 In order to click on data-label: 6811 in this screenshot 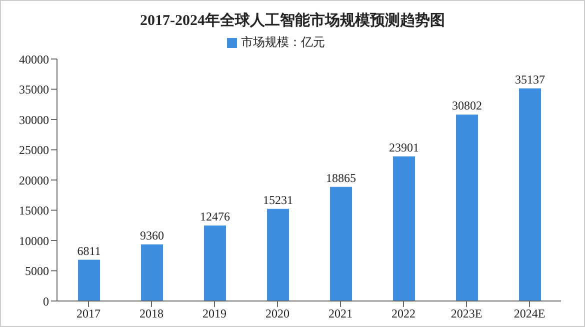, I will do `click(89, 251)`.